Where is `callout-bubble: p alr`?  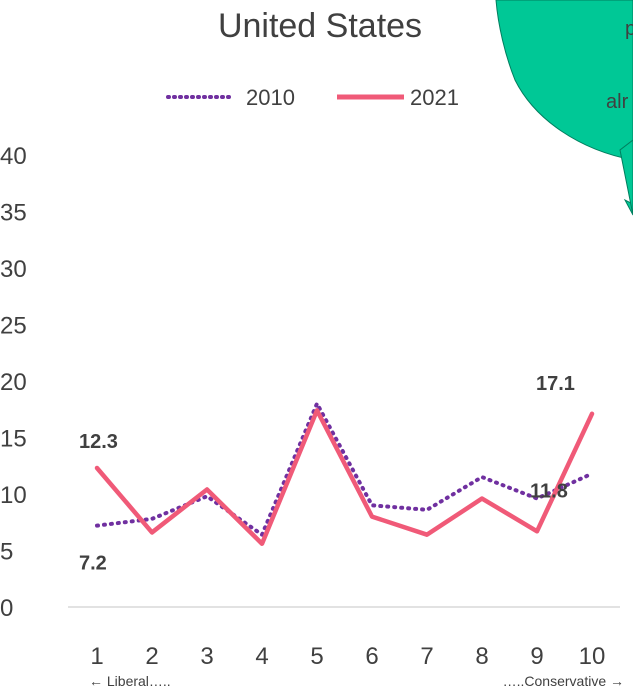 callout-bubble: p alr is located at coordinates (564, 108).